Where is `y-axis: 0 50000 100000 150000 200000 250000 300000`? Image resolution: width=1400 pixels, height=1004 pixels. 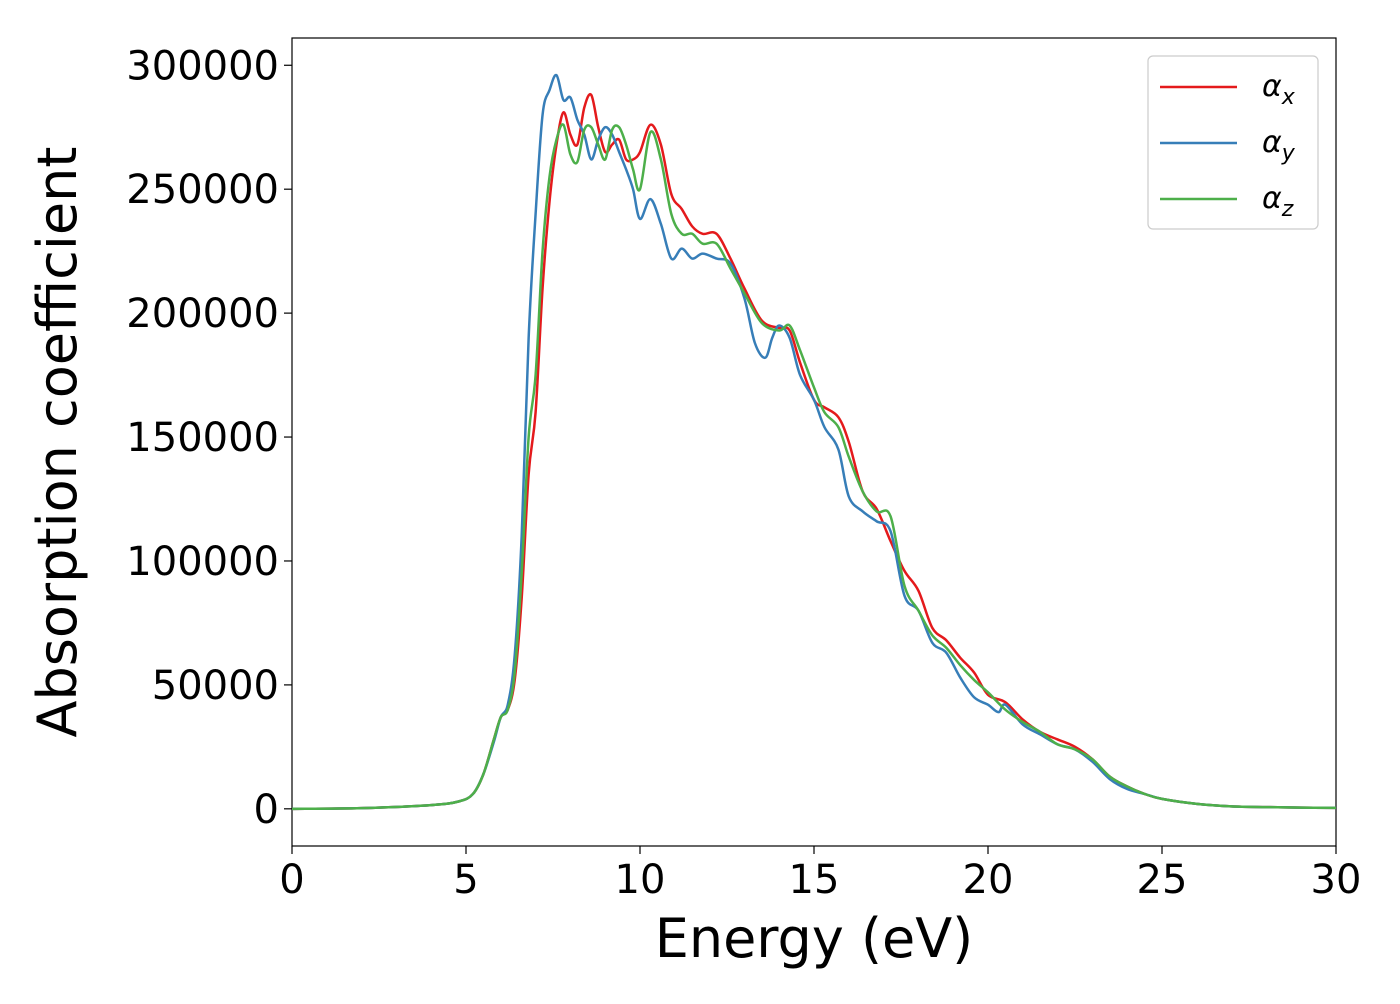 y-axis: 0 50000 100000 150000 200000 250000 300000 is located at coordinates (209, 438).